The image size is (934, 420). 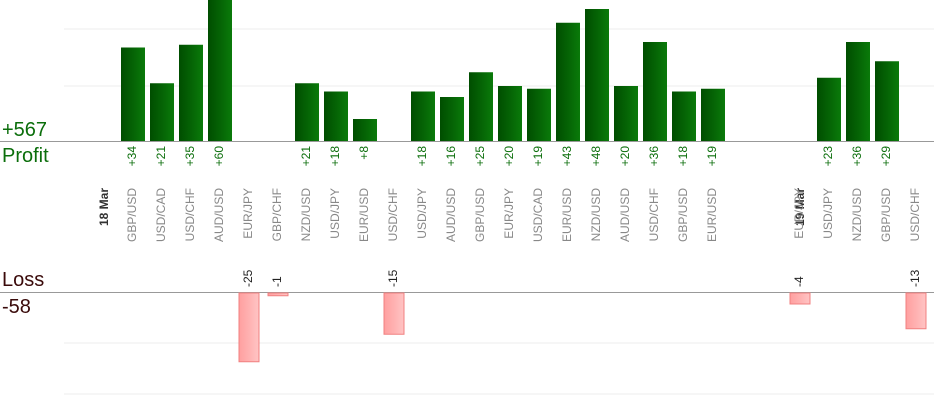 I want to click on profit-value-label: +60, so click(x=219, y=156).